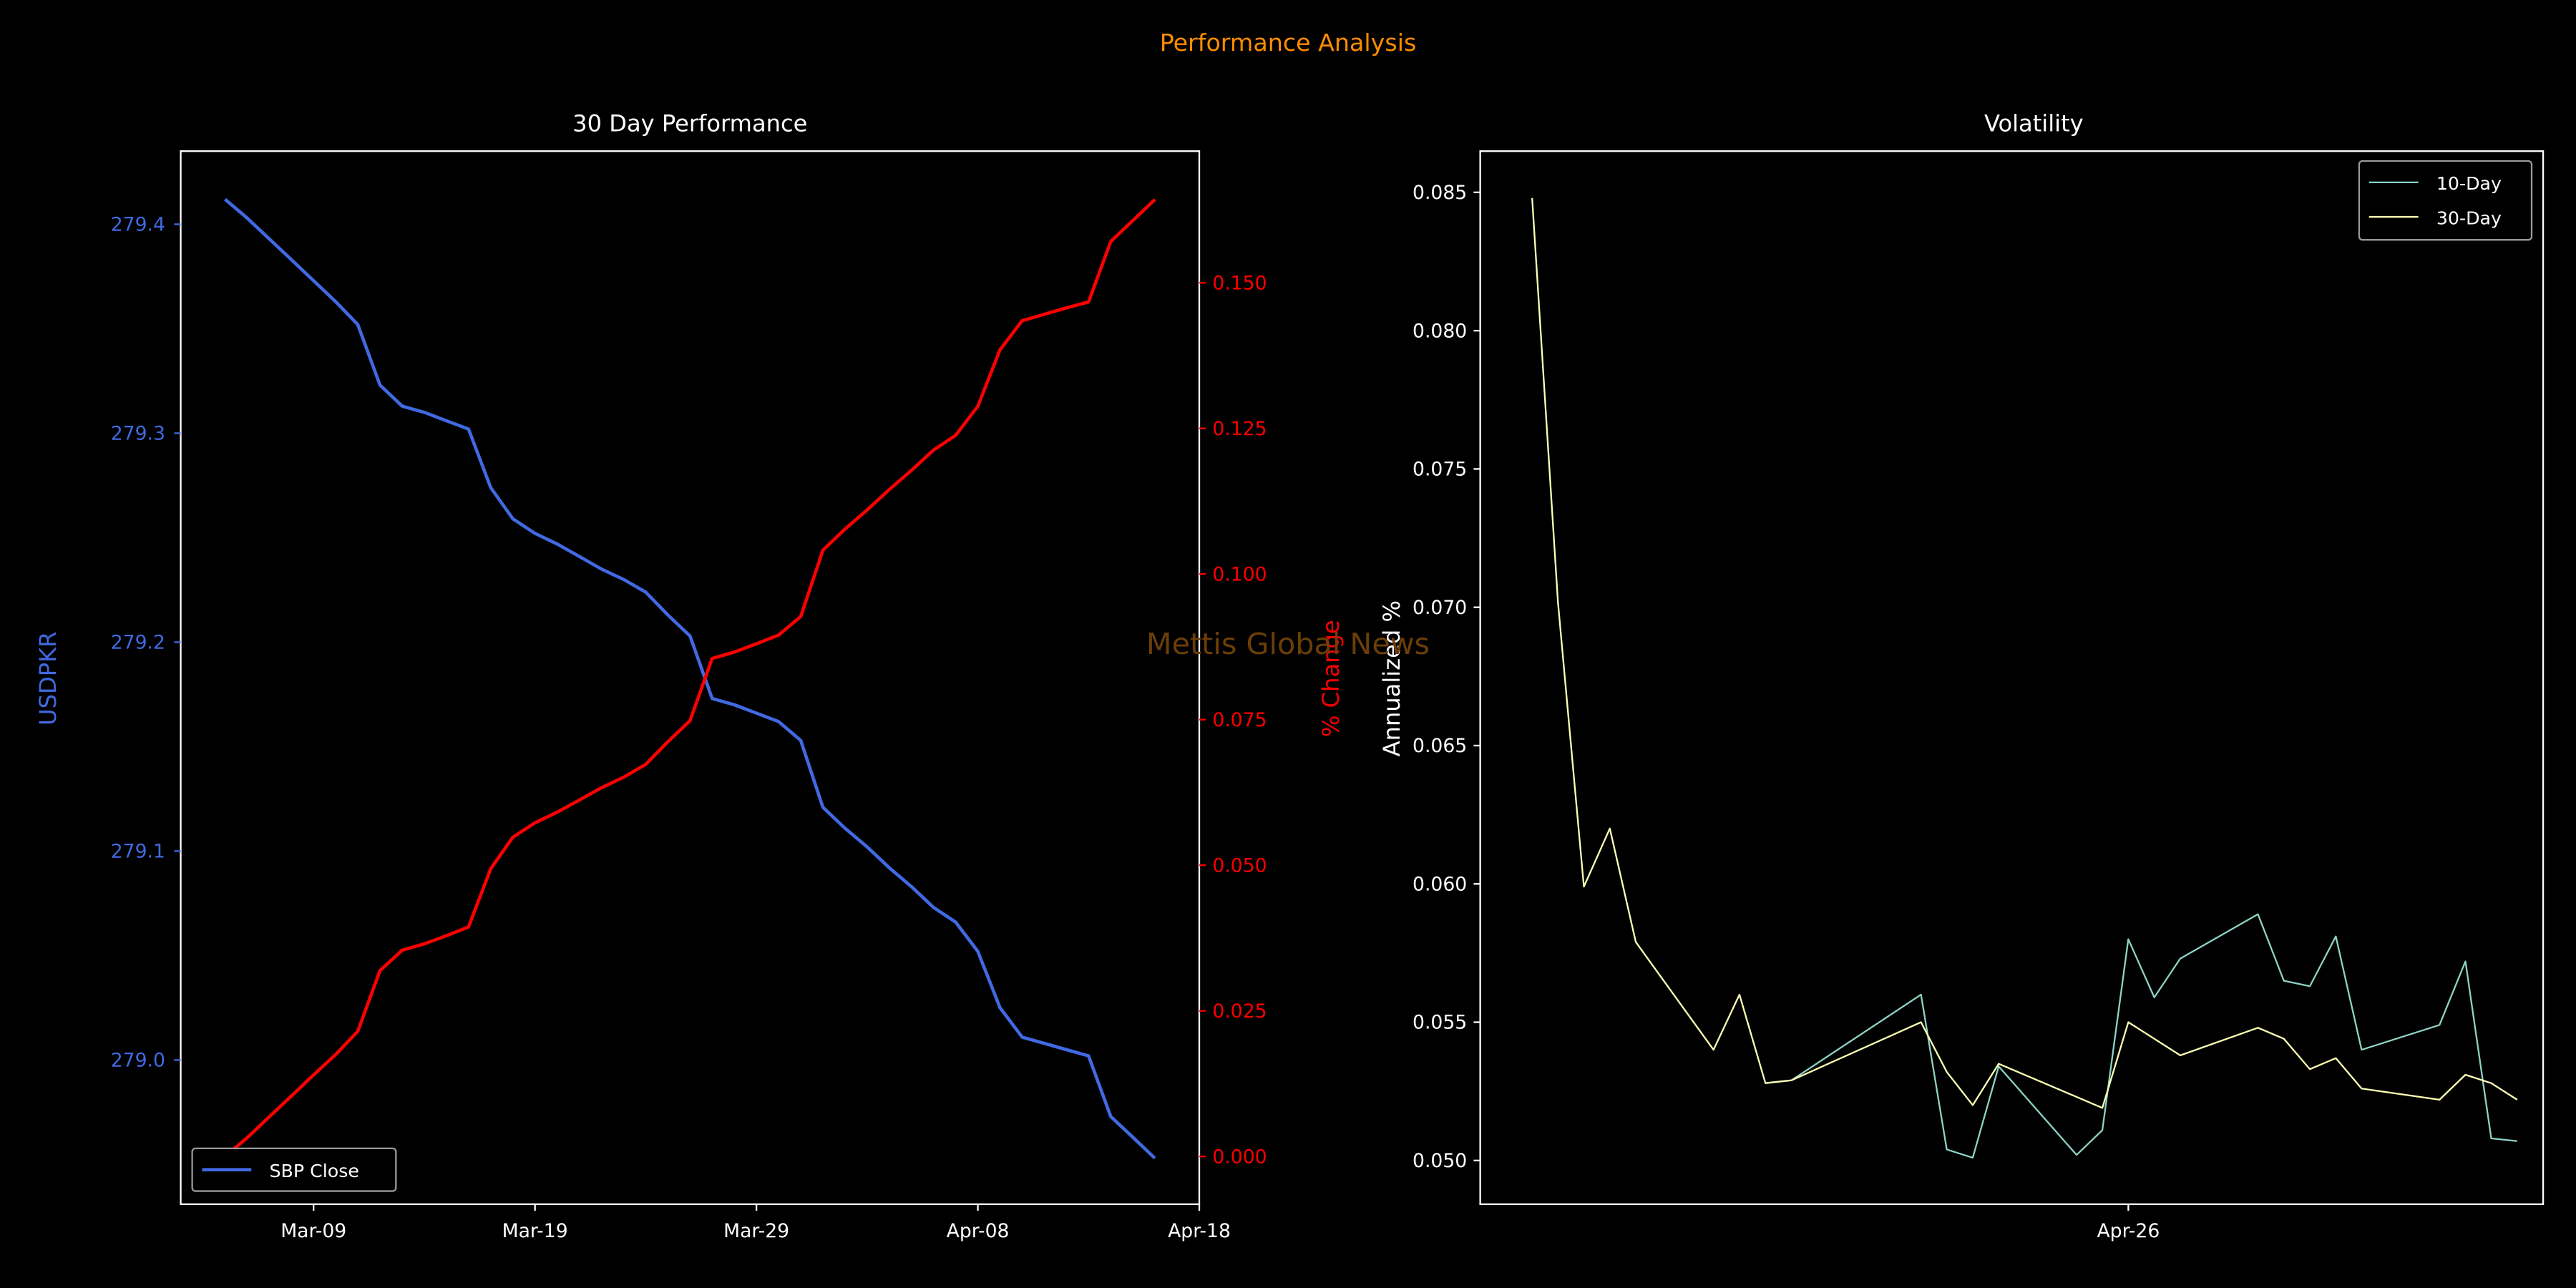  What do you see at coordinates (978, 1231) in the screenshot?
I see `x-tick-label: Apr-08` at bounding box center [978, 1231].